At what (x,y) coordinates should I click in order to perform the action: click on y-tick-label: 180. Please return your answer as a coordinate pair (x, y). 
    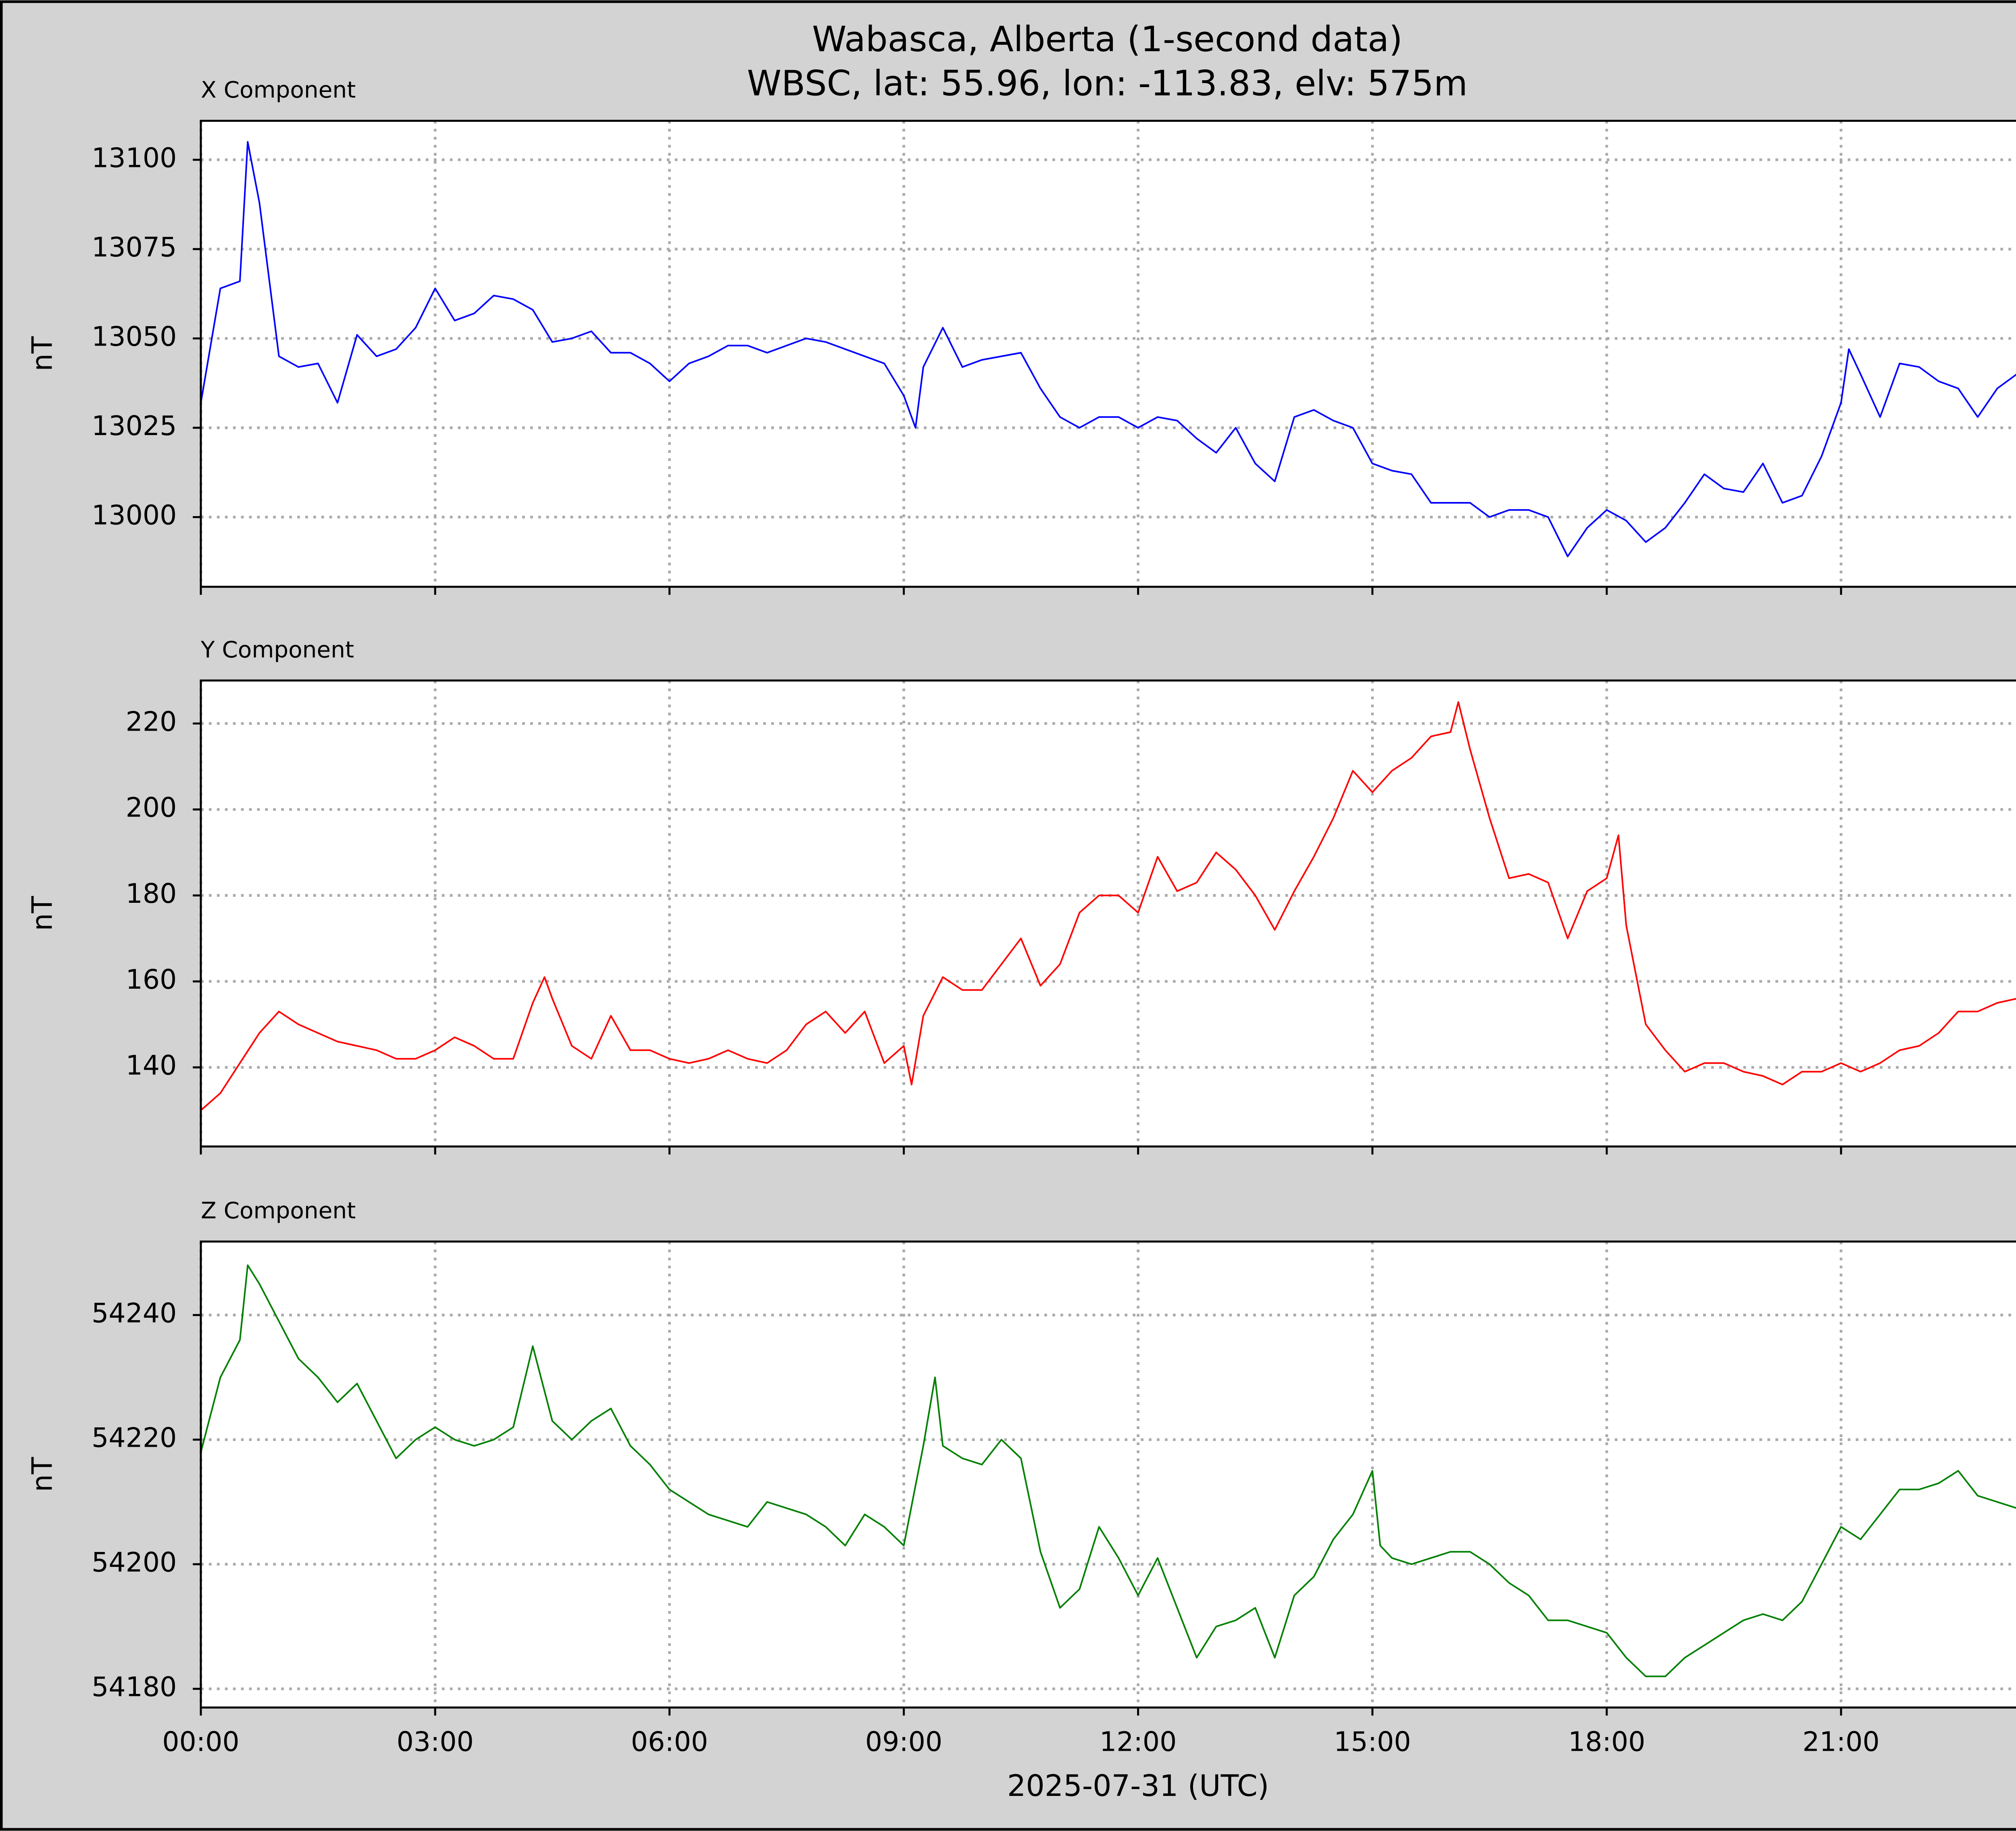
    Looking at the image, I should click on (151, 893).